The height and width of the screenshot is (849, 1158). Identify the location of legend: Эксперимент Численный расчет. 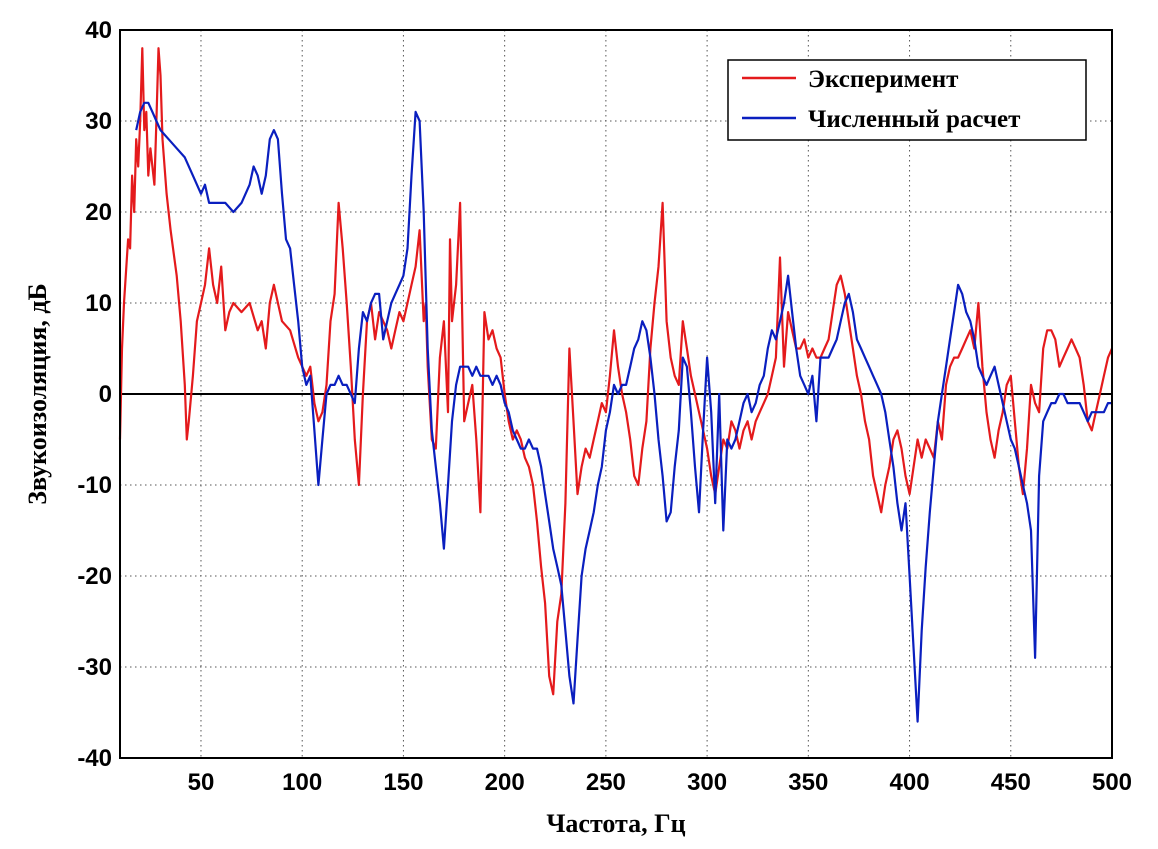
(907, 100).